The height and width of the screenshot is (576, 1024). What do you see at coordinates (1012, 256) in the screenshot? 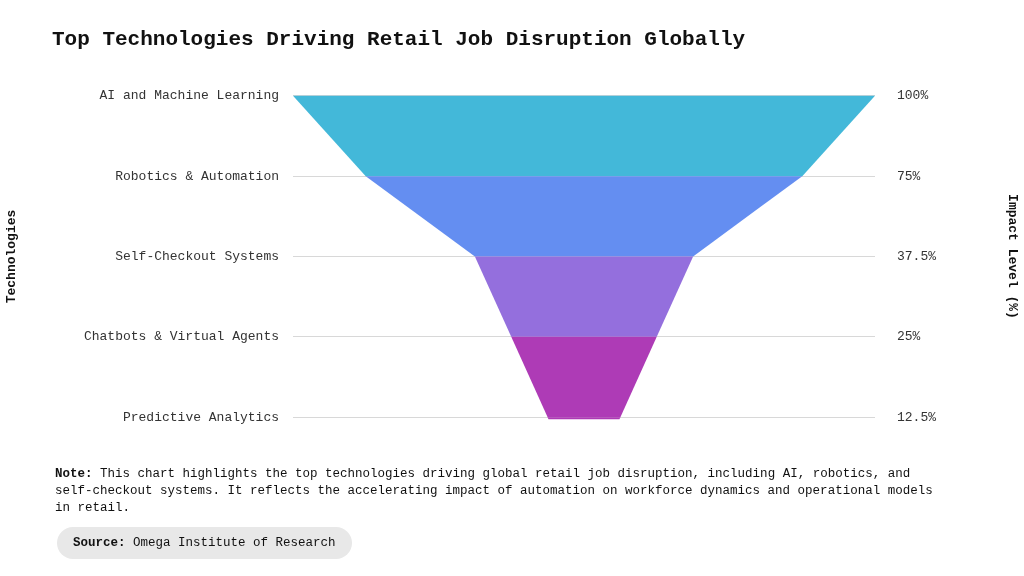
I see `text: Impact Level (%)` at bounding box center [1012, 256].